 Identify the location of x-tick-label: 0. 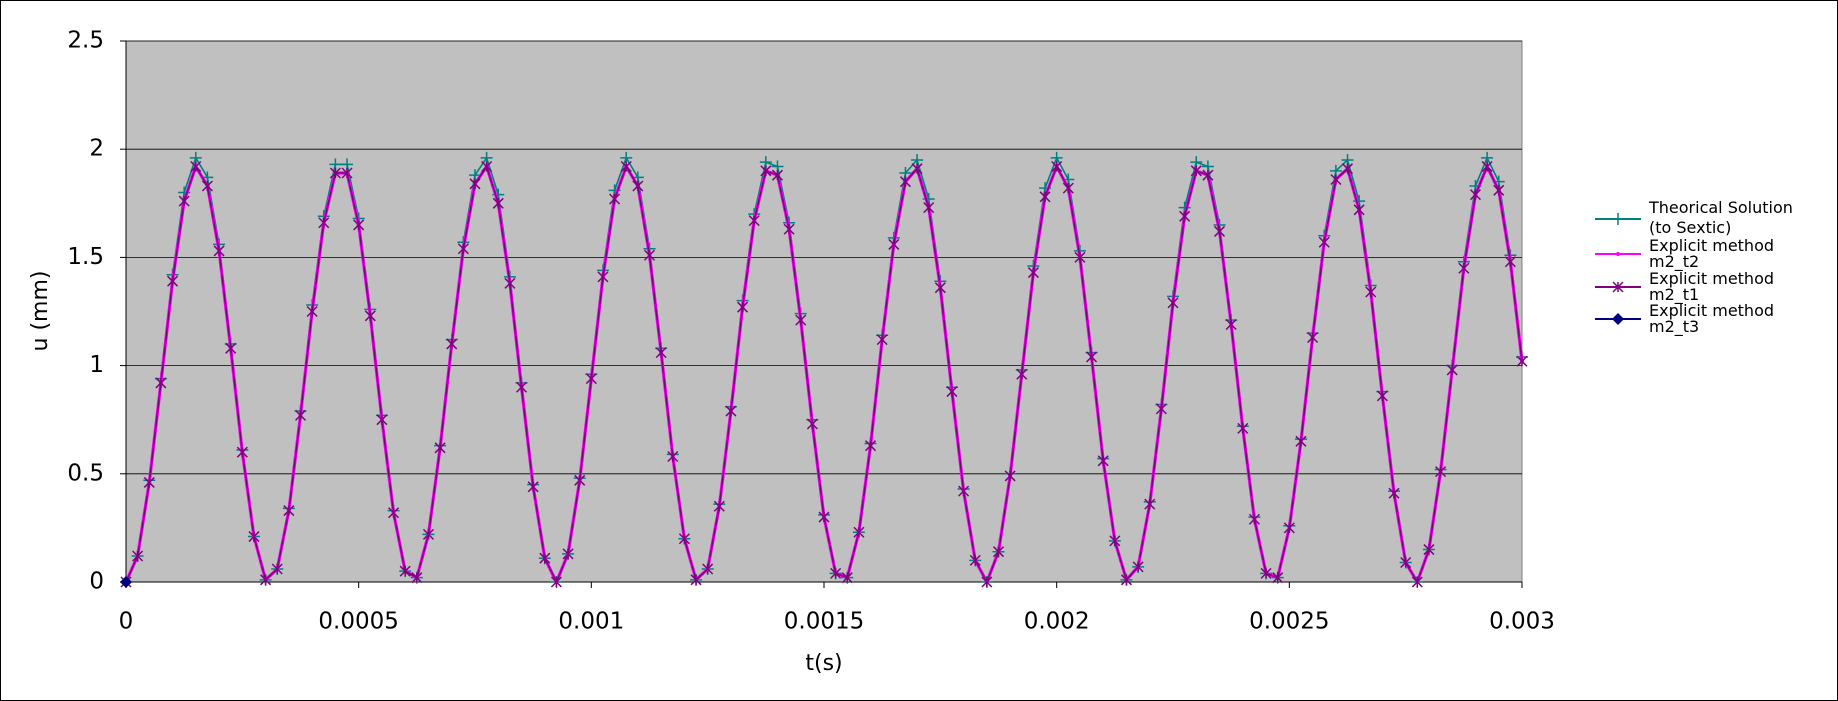
(126, 622).